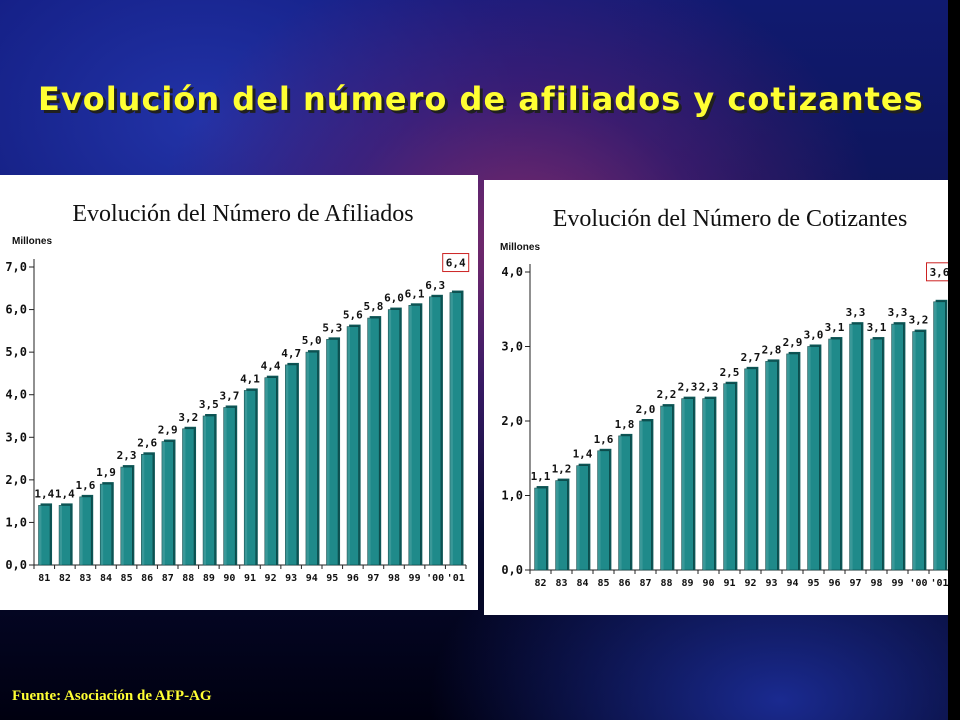 The image size is (960, 720). What do you see at coordinates (332, 578) in the screenshot?
I see `x-tick-label: 95` at bounding box center [332, 578].